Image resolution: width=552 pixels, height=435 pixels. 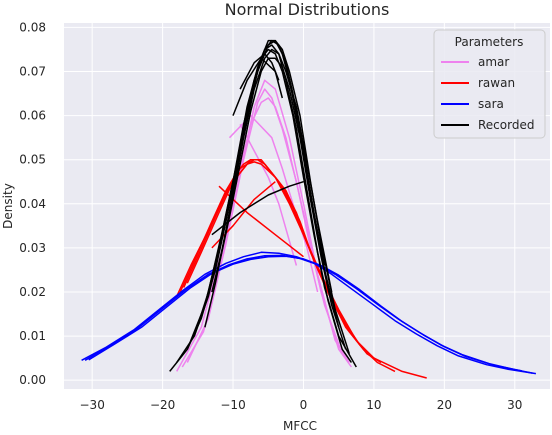 I want to click on x-tick-label: −10, so click(x=232, y=405).